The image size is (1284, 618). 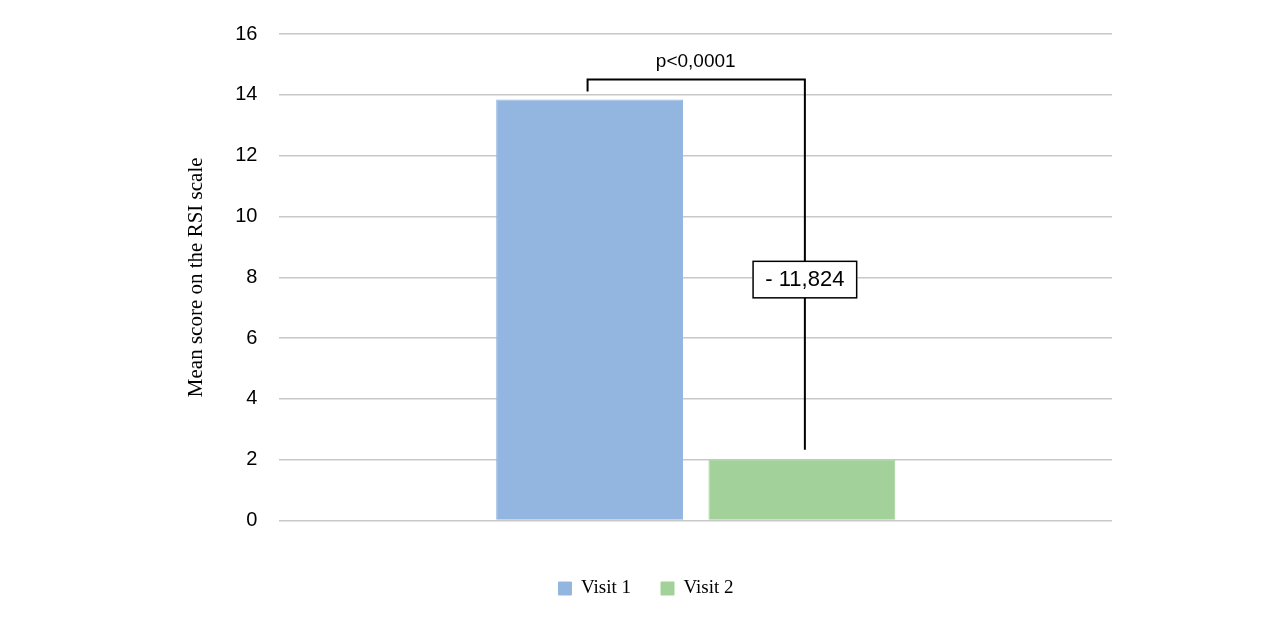 I want to click on y-tick-label: 14, so click(x=246, y=93).